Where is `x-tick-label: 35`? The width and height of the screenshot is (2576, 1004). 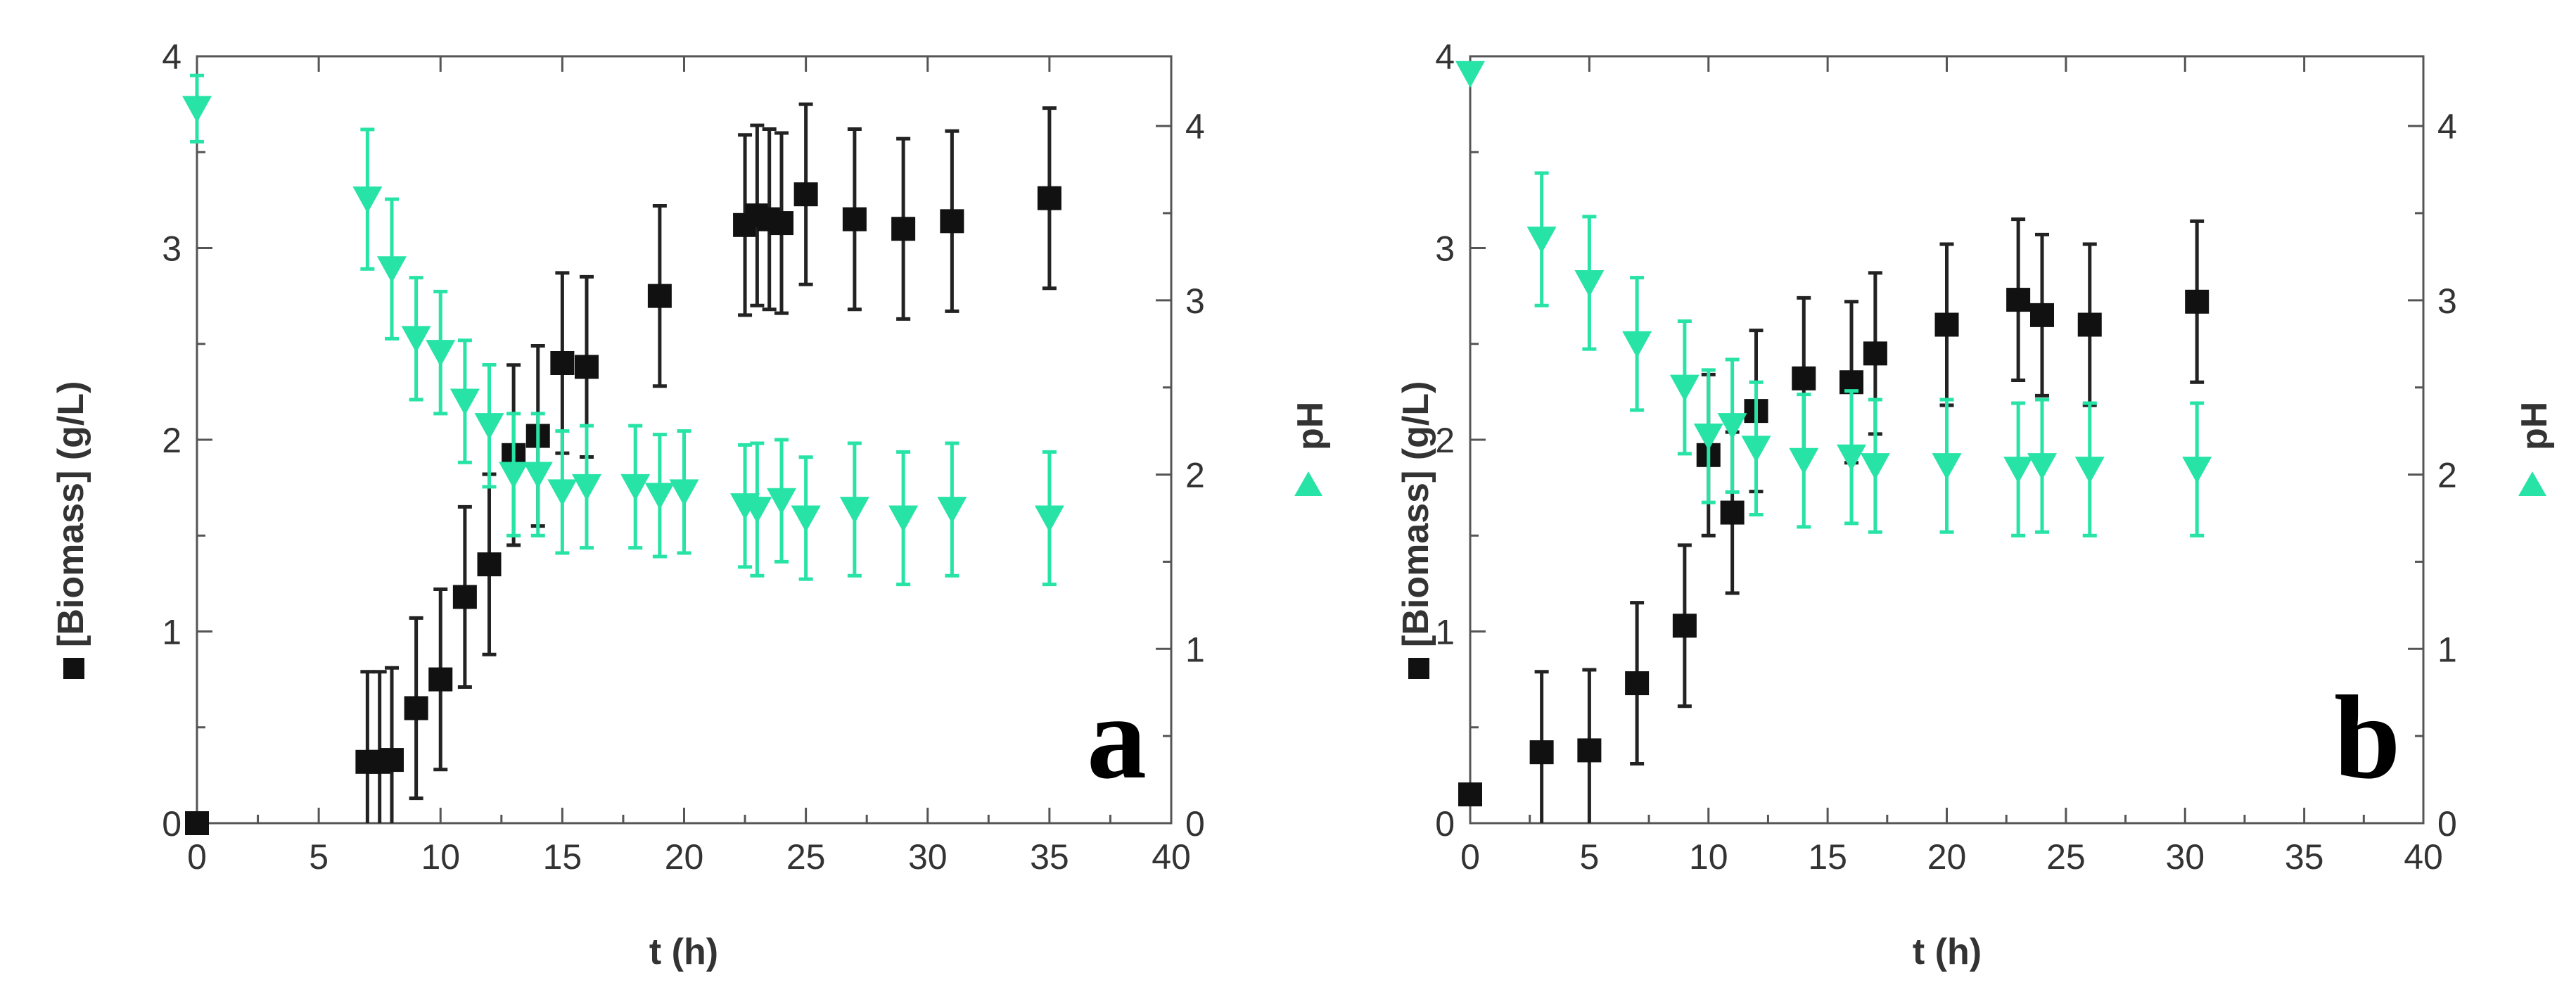
x-tick-label: 35 is located at coordinates (2304, 857).